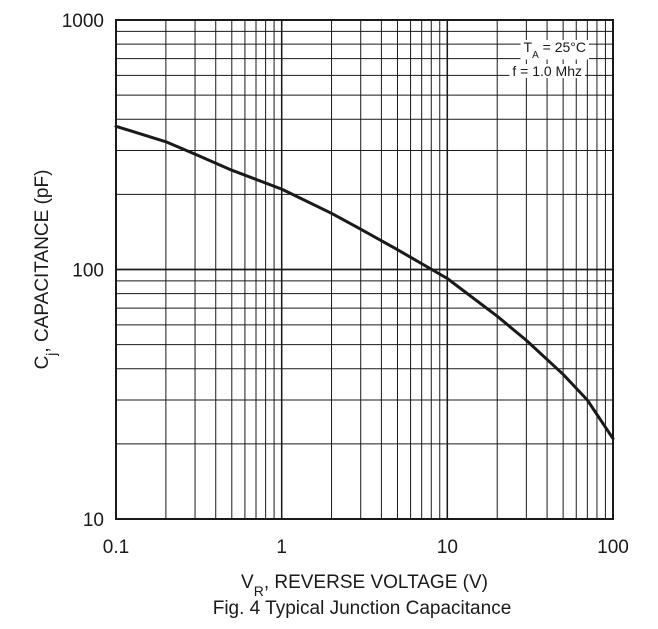  What do you see at coordinates (88, 271) in the screenshot?
I see `y-tick-label: 100` at bounding box center [88, 271].